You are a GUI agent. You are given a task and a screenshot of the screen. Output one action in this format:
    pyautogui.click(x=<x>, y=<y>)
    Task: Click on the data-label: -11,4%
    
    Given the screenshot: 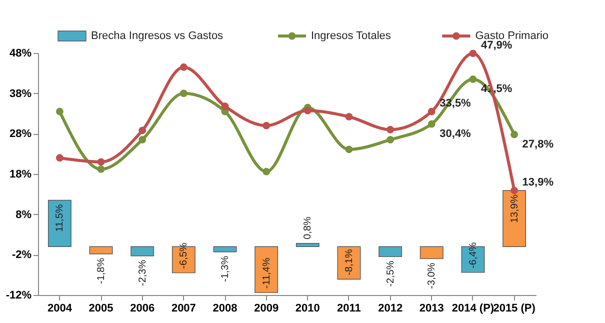 What is the action you would take?
    pyautogui.click(x=266, y=273)
    